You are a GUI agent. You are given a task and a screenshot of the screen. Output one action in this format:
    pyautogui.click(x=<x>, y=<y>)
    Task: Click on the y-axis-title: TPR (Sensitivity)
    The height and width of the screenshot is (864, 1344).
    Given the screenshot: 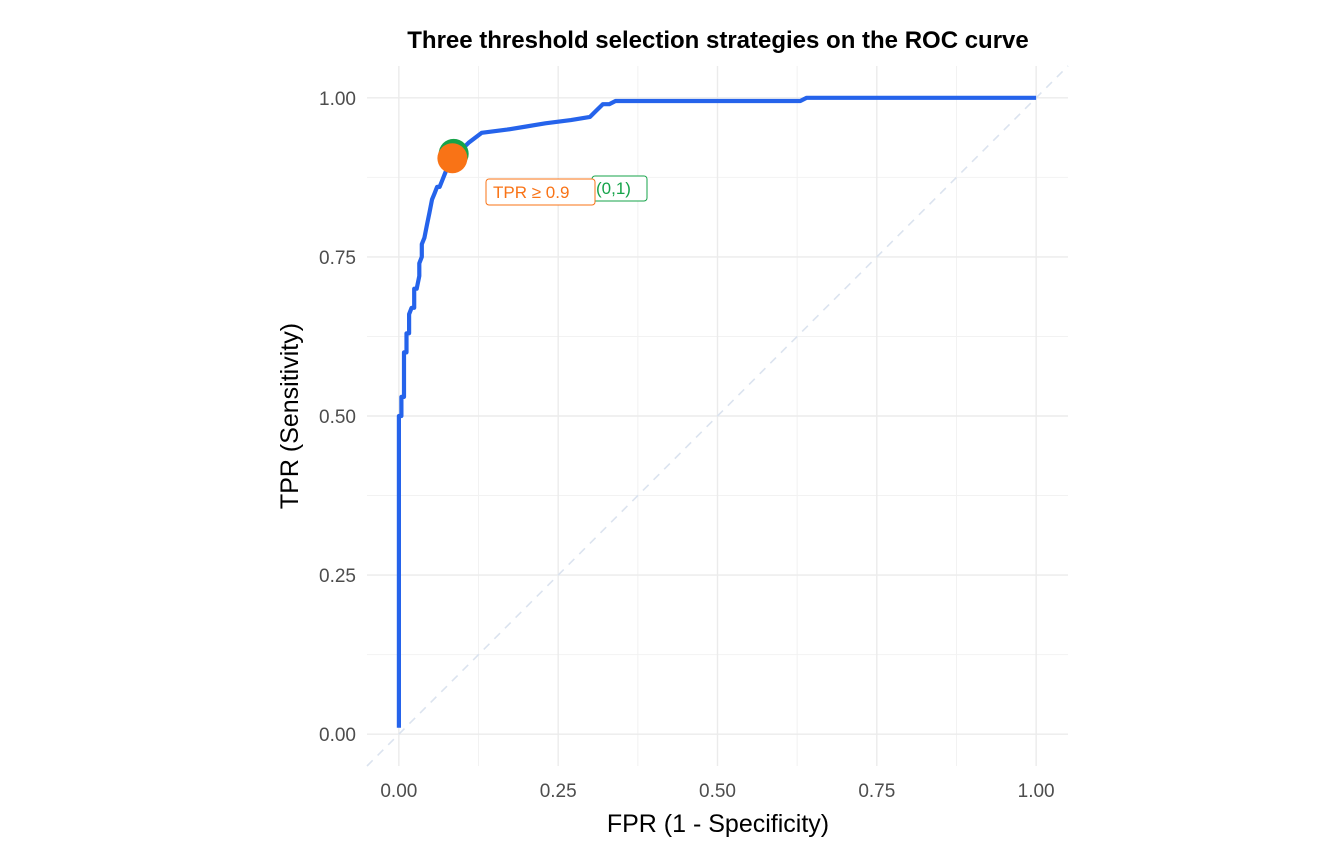 What is the action you would take?
    pyautogui.click(x=290, y=416)
    